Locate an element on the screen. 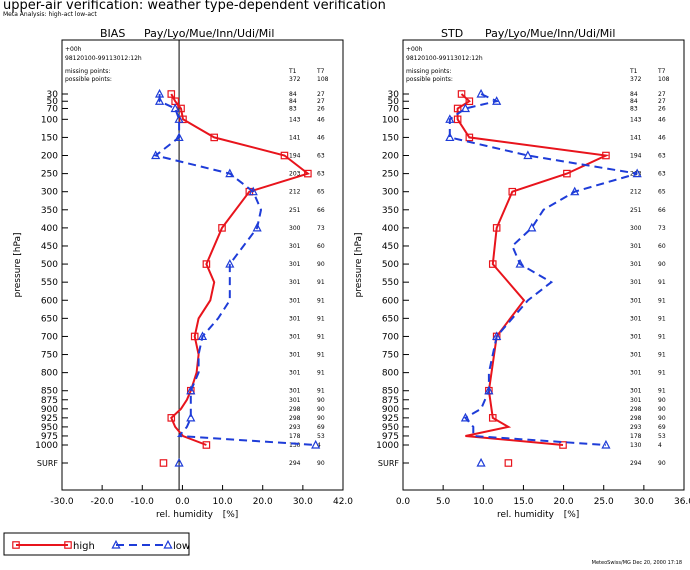 The width and height of the screenshot is (690, 570). bias-count-header-high: T1 is located at coordinates (292, 71).